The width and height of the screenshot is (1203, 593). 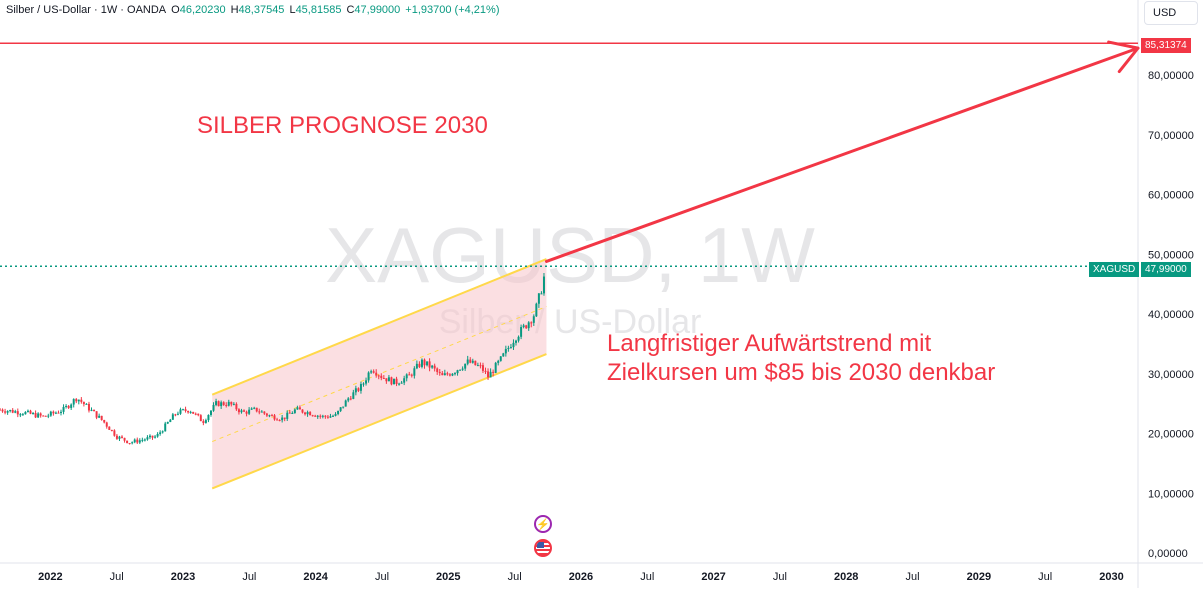 What do you see at coordinates (183, 577) in the screenshot?
I see `x-tick-label: 2023` at bounding box center [183, 577].